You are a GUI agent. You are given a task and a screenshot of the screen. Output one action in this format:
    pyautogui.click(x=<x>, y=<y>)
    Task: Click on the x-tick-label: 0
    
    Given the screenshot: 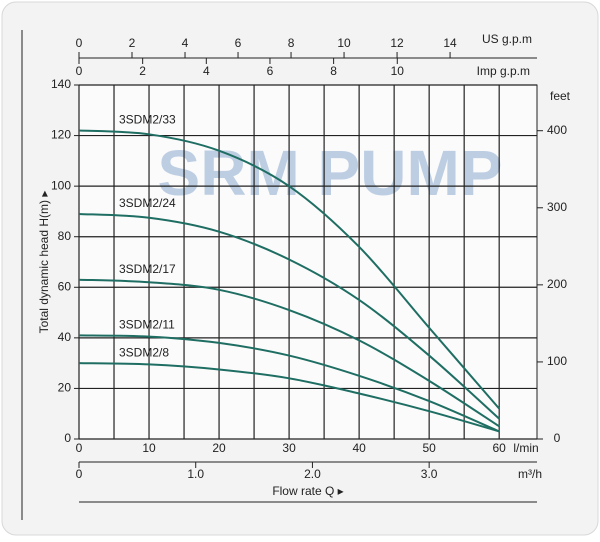 What is the action you would take?
    pyautogui.click(x=79, y=448)
    